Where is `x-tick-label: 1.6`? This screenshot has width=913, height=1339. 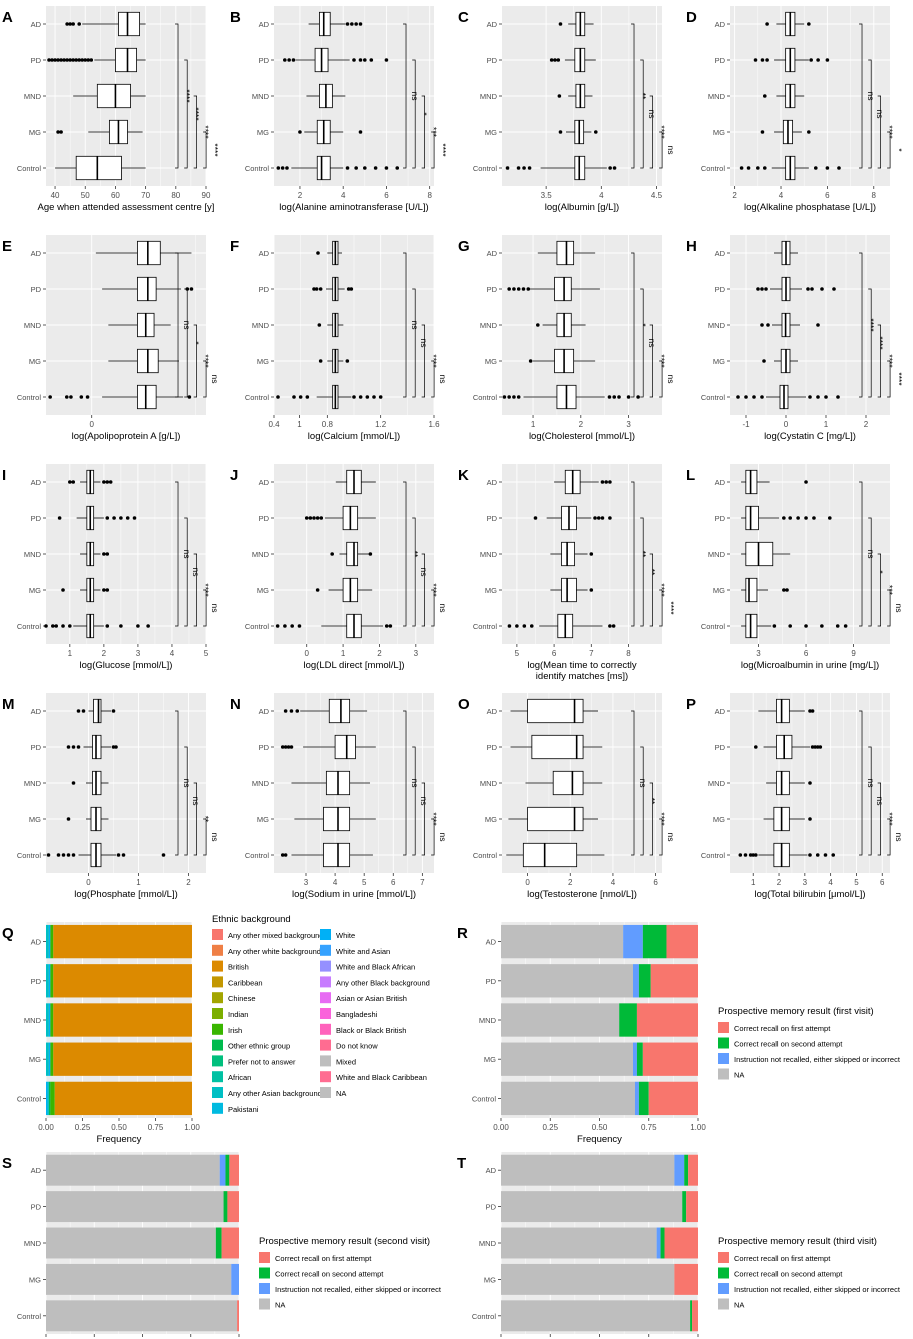
x-tick-label: 1.6 is located at coordinates (434, 424).